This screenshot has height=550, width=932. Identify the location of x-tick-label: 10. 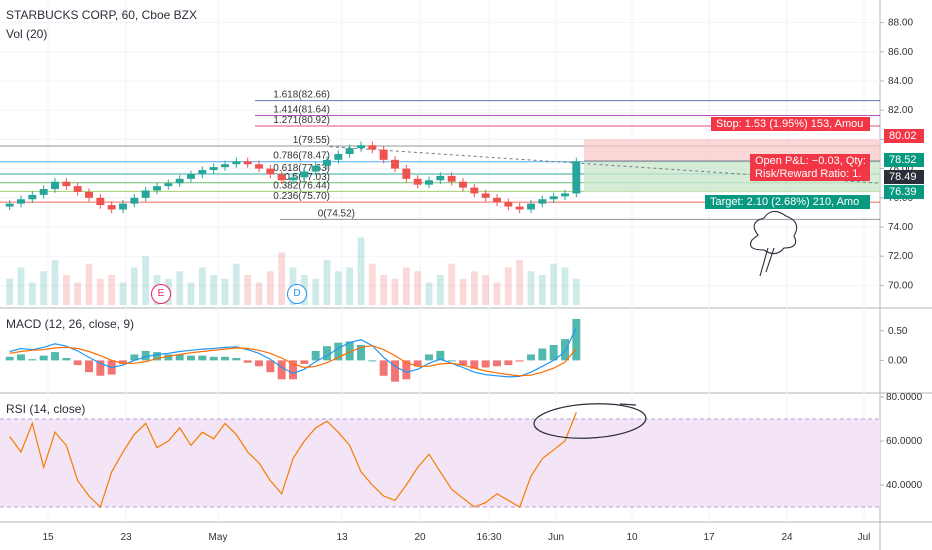
(632, 537).